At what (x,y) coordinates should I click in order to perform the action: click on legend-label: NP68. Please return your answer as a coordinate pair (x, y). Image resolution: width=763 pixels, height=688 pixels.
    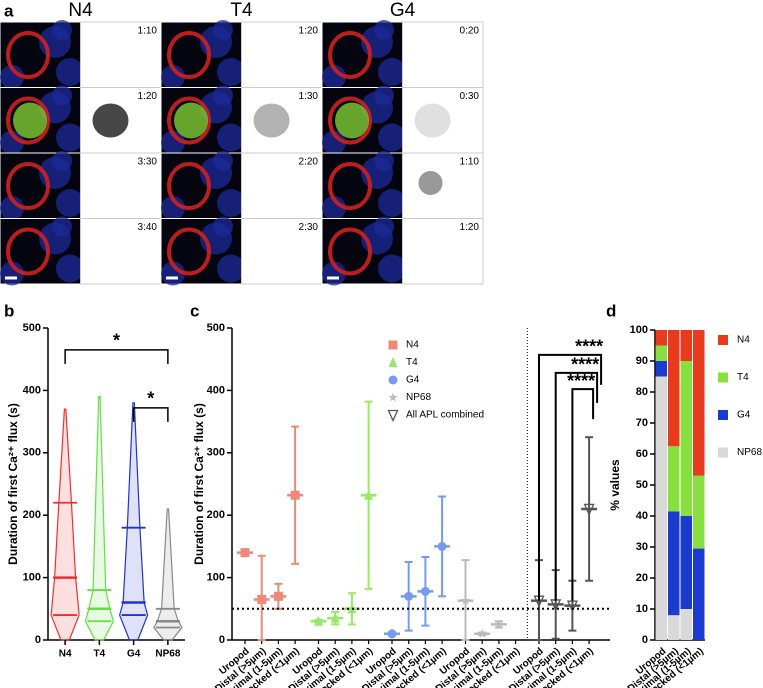
    Looking at the image, I should click on (749, 452).